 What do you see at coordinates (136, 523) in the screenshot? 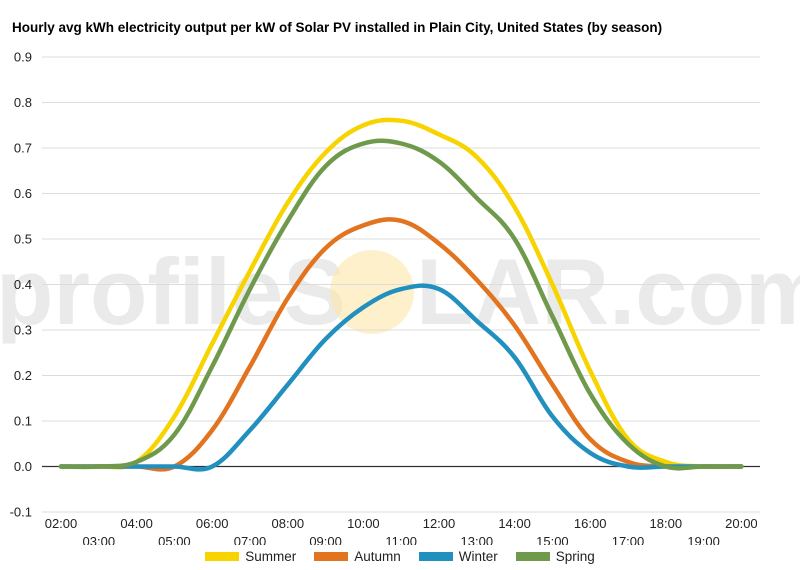
I see `x-tick-label: 04:00` at bounding box center [136, 523].